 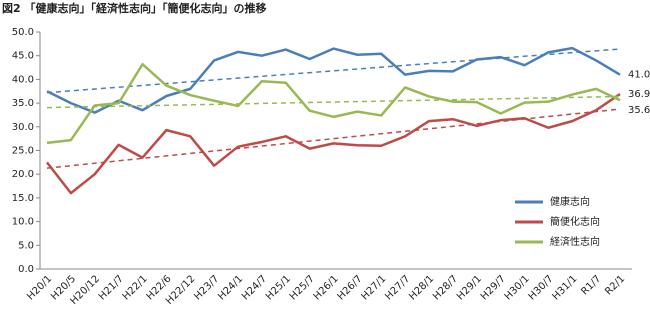 What do you see at coordinates (111, 287) in the screenshot?
I see `x-tick-label: H21/7` at bounding box center [111, 287].